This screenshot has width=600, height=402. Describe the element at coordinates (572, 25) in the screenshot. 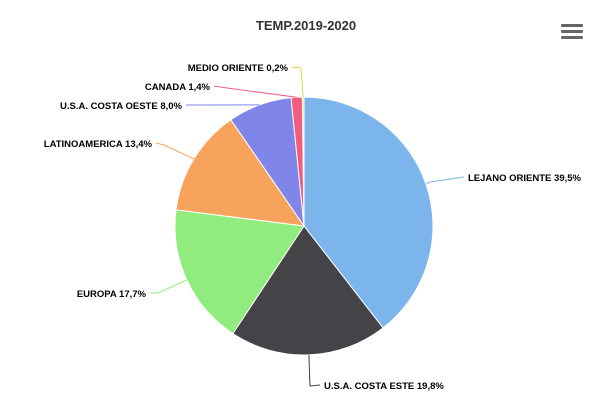

I see `hamburger-menu-icon` at that location.